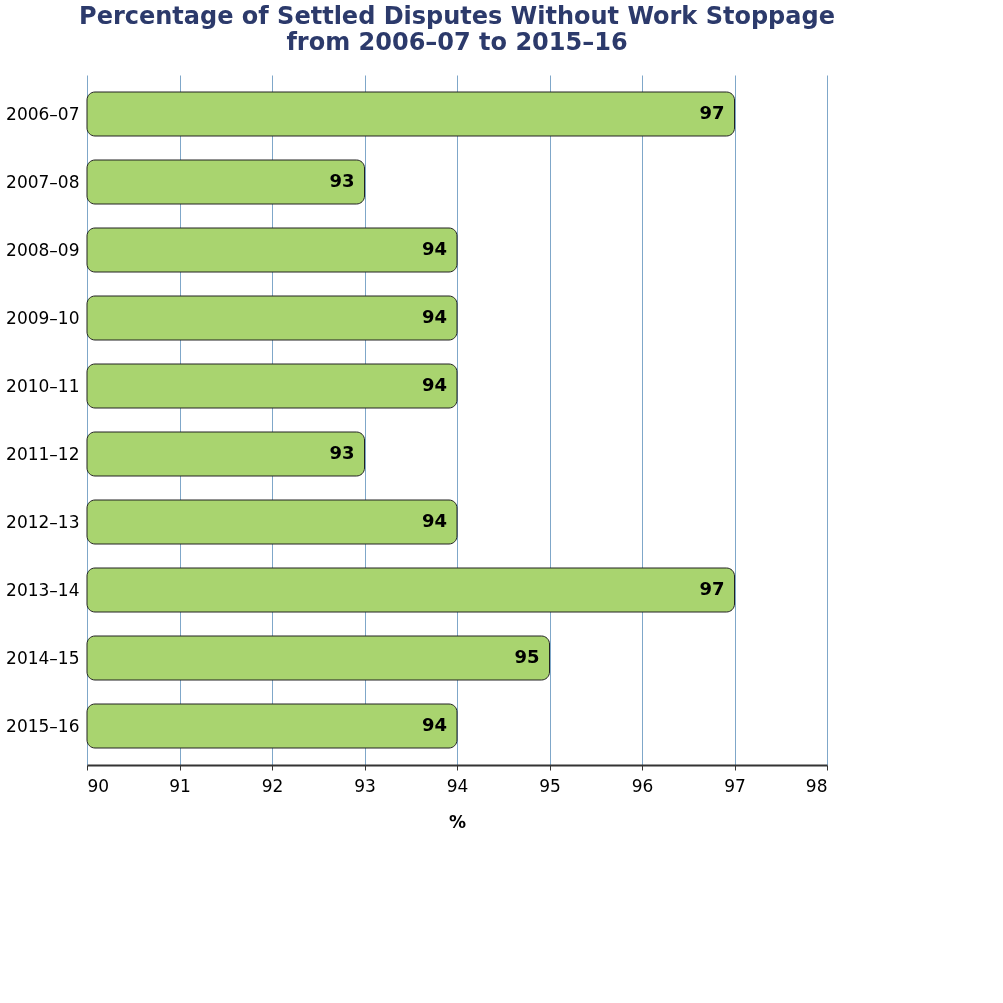  I want to click on x-tick-label: 93, so click(365, 785).